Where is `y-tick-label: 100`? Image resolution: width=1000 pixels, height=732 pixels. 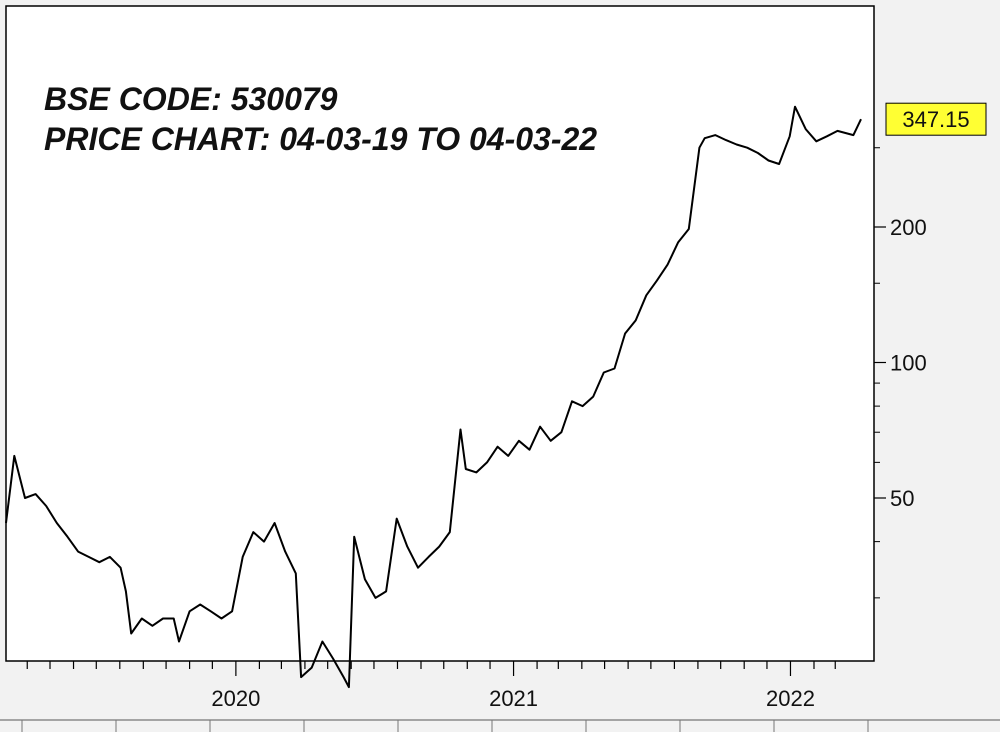 y-tick-label: 100 is located at coordinates (908, 363).